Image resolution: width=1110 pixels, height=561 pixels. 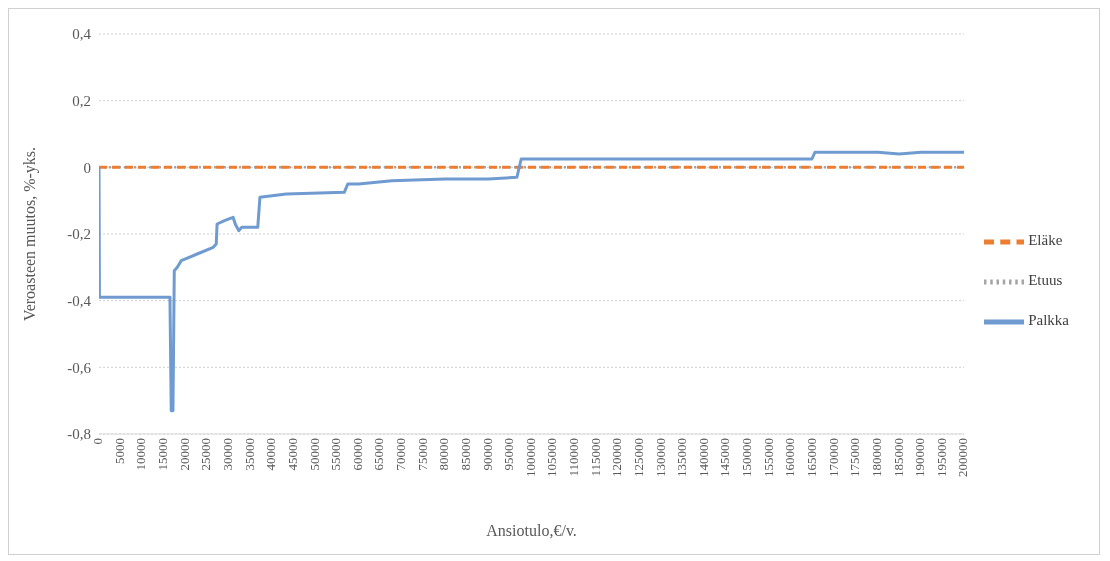 What do you see at coordinates (336, 454) in the screenshot?
I see `x-tick-label: 55000` at bounding box center [336, 454].